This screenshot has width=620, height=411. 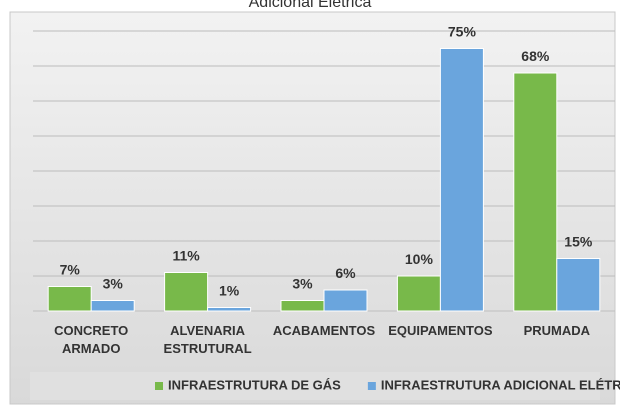 I want to click on data-label: 1%, so click(x=229, y=291).